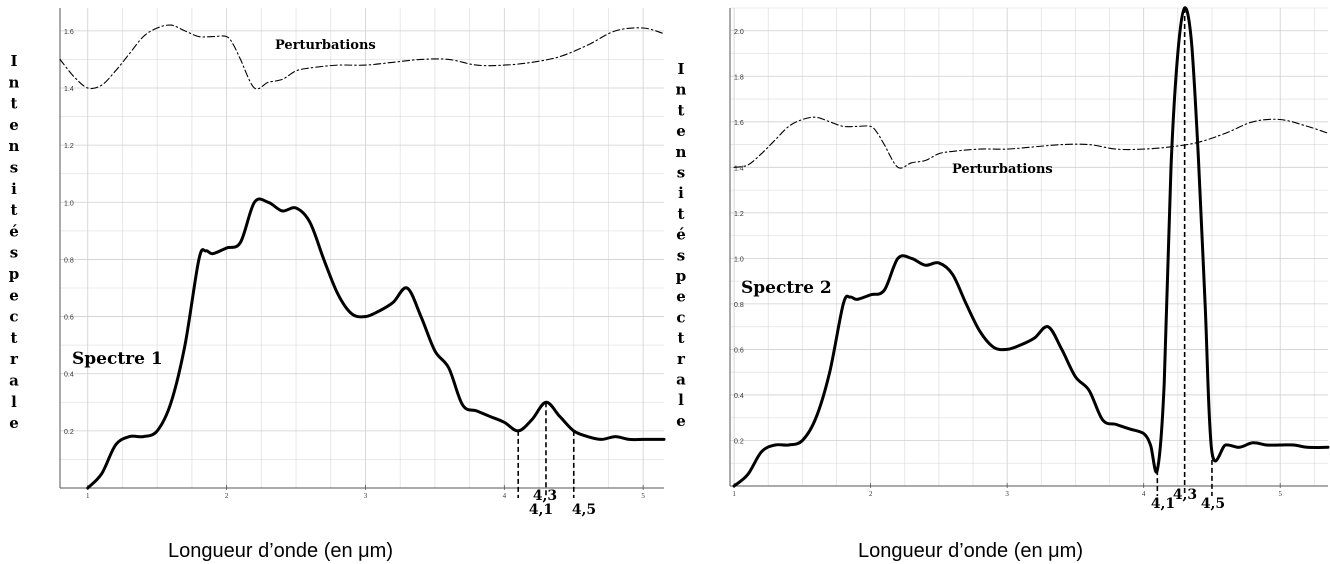 Image resolution: width=1330 pixels, height=564 pixels. I want to click on y-tick-label: 1.8, so click(739, 77).